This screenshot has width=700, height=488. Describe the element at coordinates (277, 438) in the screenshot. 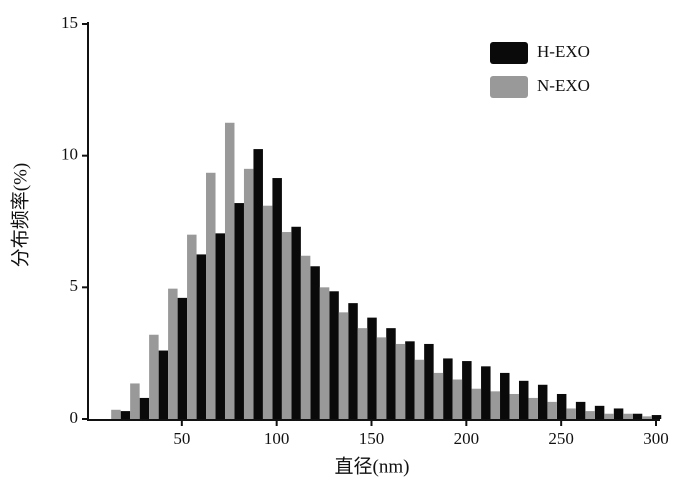

I see `x-tick-label: 100` at that location.